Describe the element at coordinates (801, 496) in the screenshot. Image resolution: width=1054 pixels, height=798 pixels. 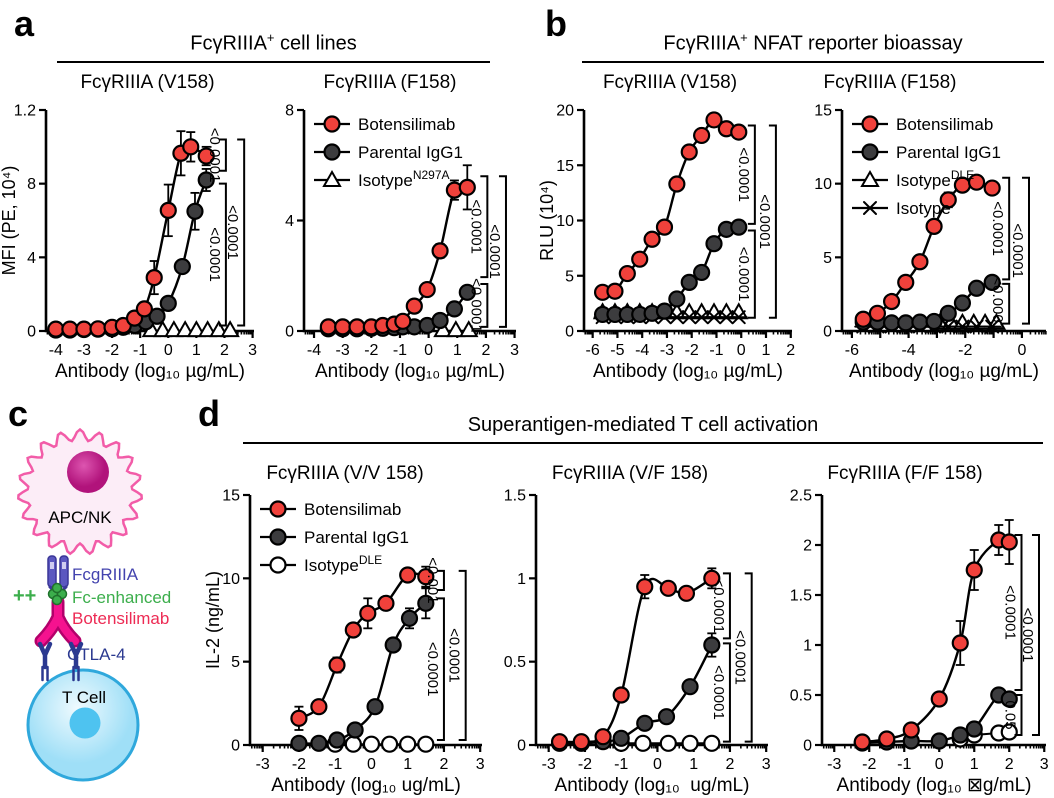
I see `svg-text: 2.5` at that location.